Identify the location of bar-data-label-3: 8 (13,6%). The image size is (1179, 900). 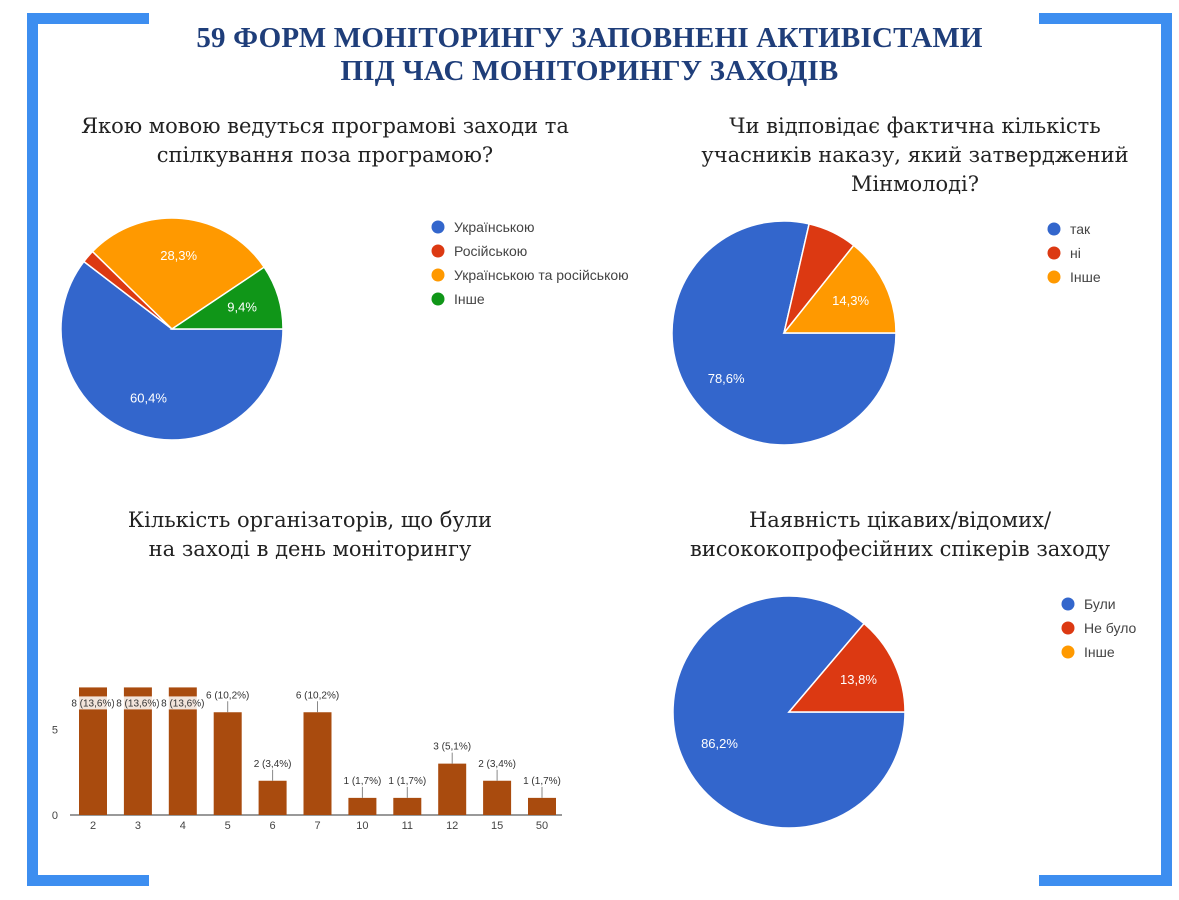
(182, 703).